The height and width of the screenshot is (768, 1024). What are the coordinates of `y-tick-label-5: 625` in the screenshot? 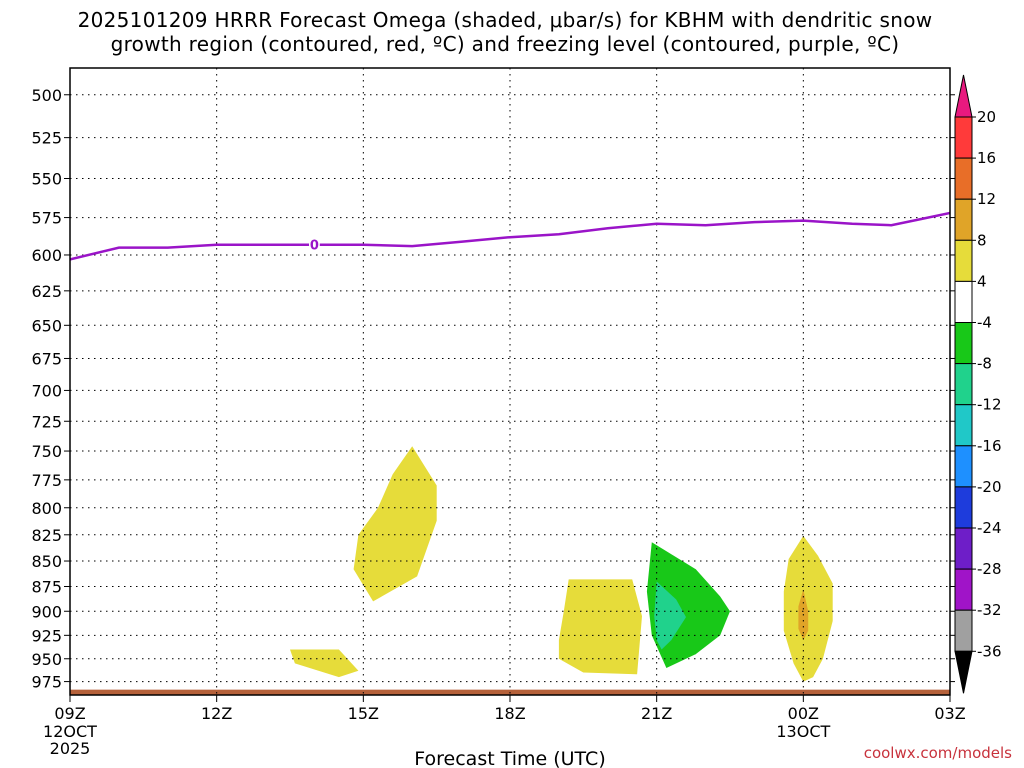 It's located at (46, 291).